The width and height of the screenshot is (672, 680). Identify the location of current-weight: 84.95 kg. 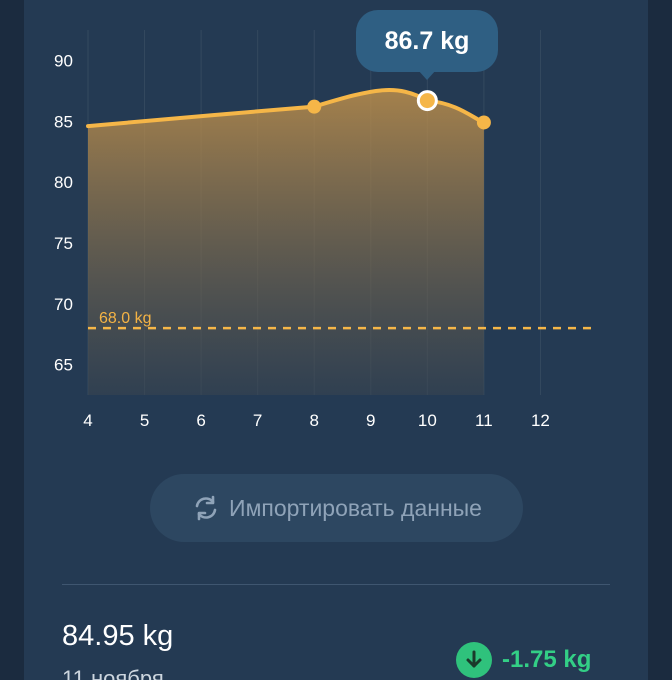
(118, 636).